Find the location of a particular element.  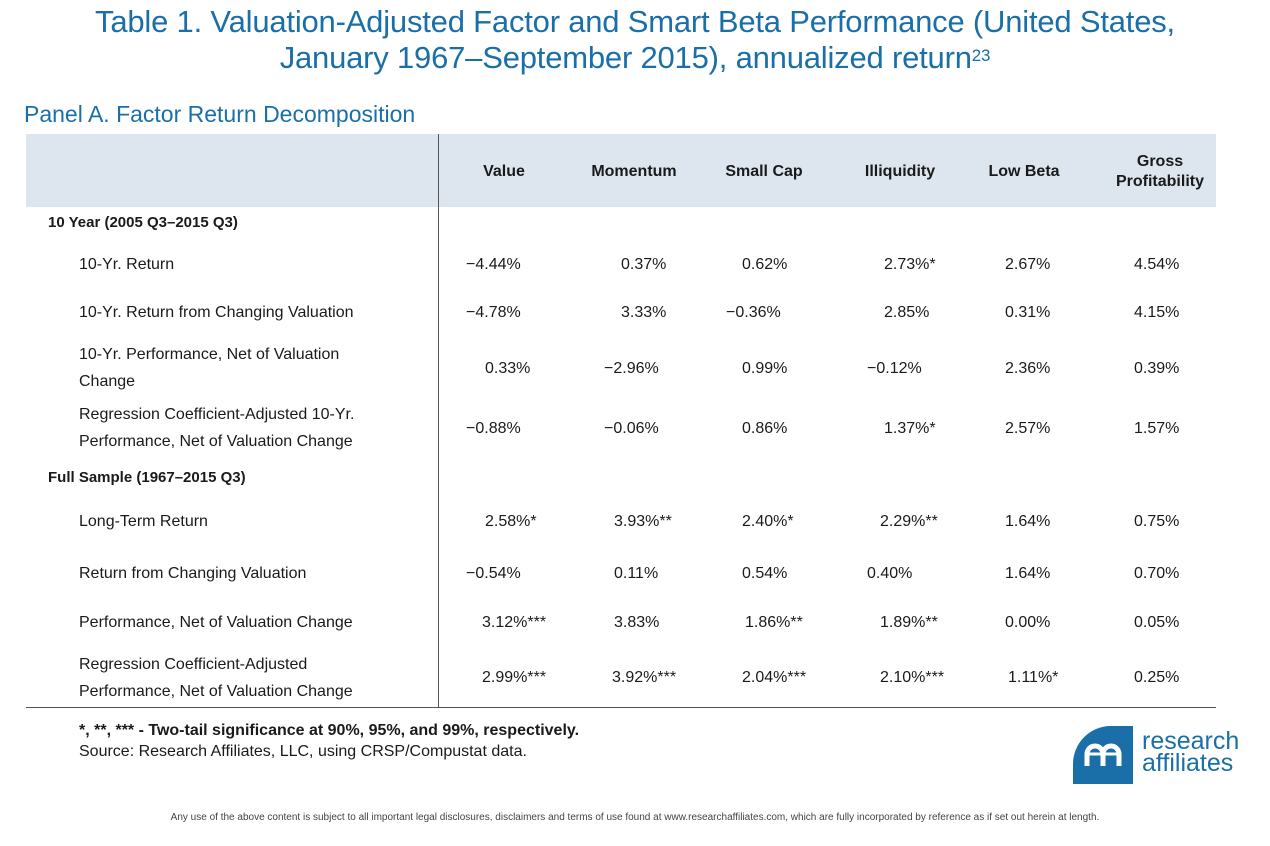

table-cell: −4.44% is located at coordinates (493, 264).